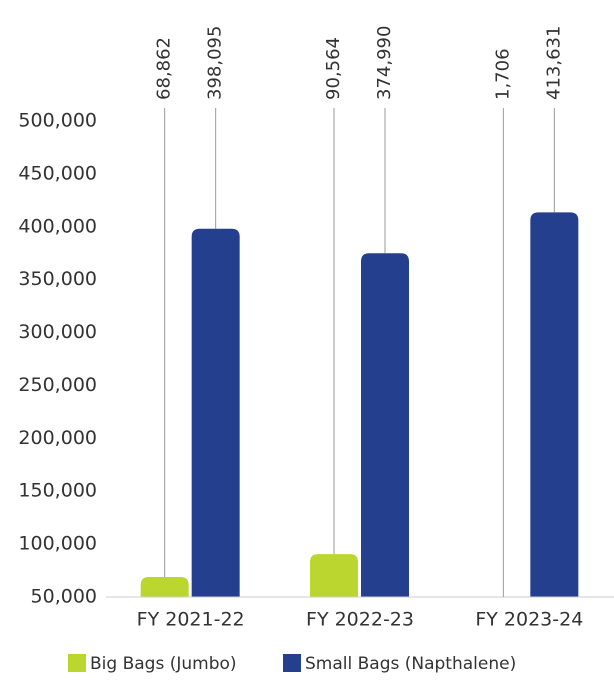 This screenshot has width=614, height=682. What do you see at coordinates (64, 597) in the screenshot?
I see `y-tick-label: 50,000` at bounding box center [64, 597].